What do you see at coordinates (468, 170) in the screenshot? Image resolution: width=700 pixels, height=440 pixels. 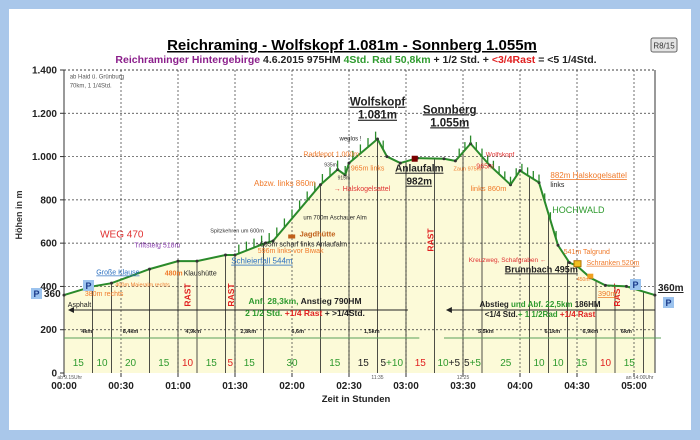 I see `annotation: Zaun 975m` at bounding box center [468, 170].